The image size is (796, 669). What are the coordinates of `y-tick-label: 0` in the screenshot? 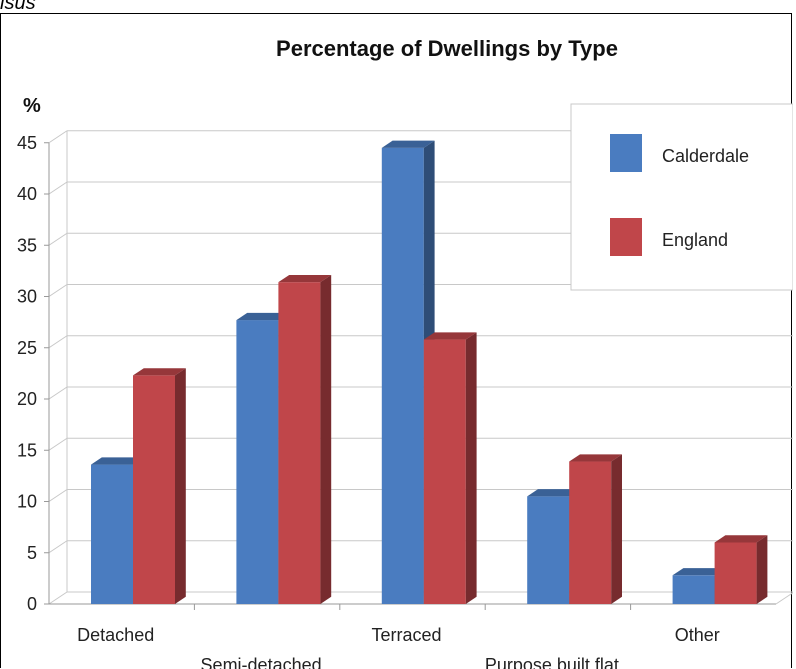 It's located at (32, 604).